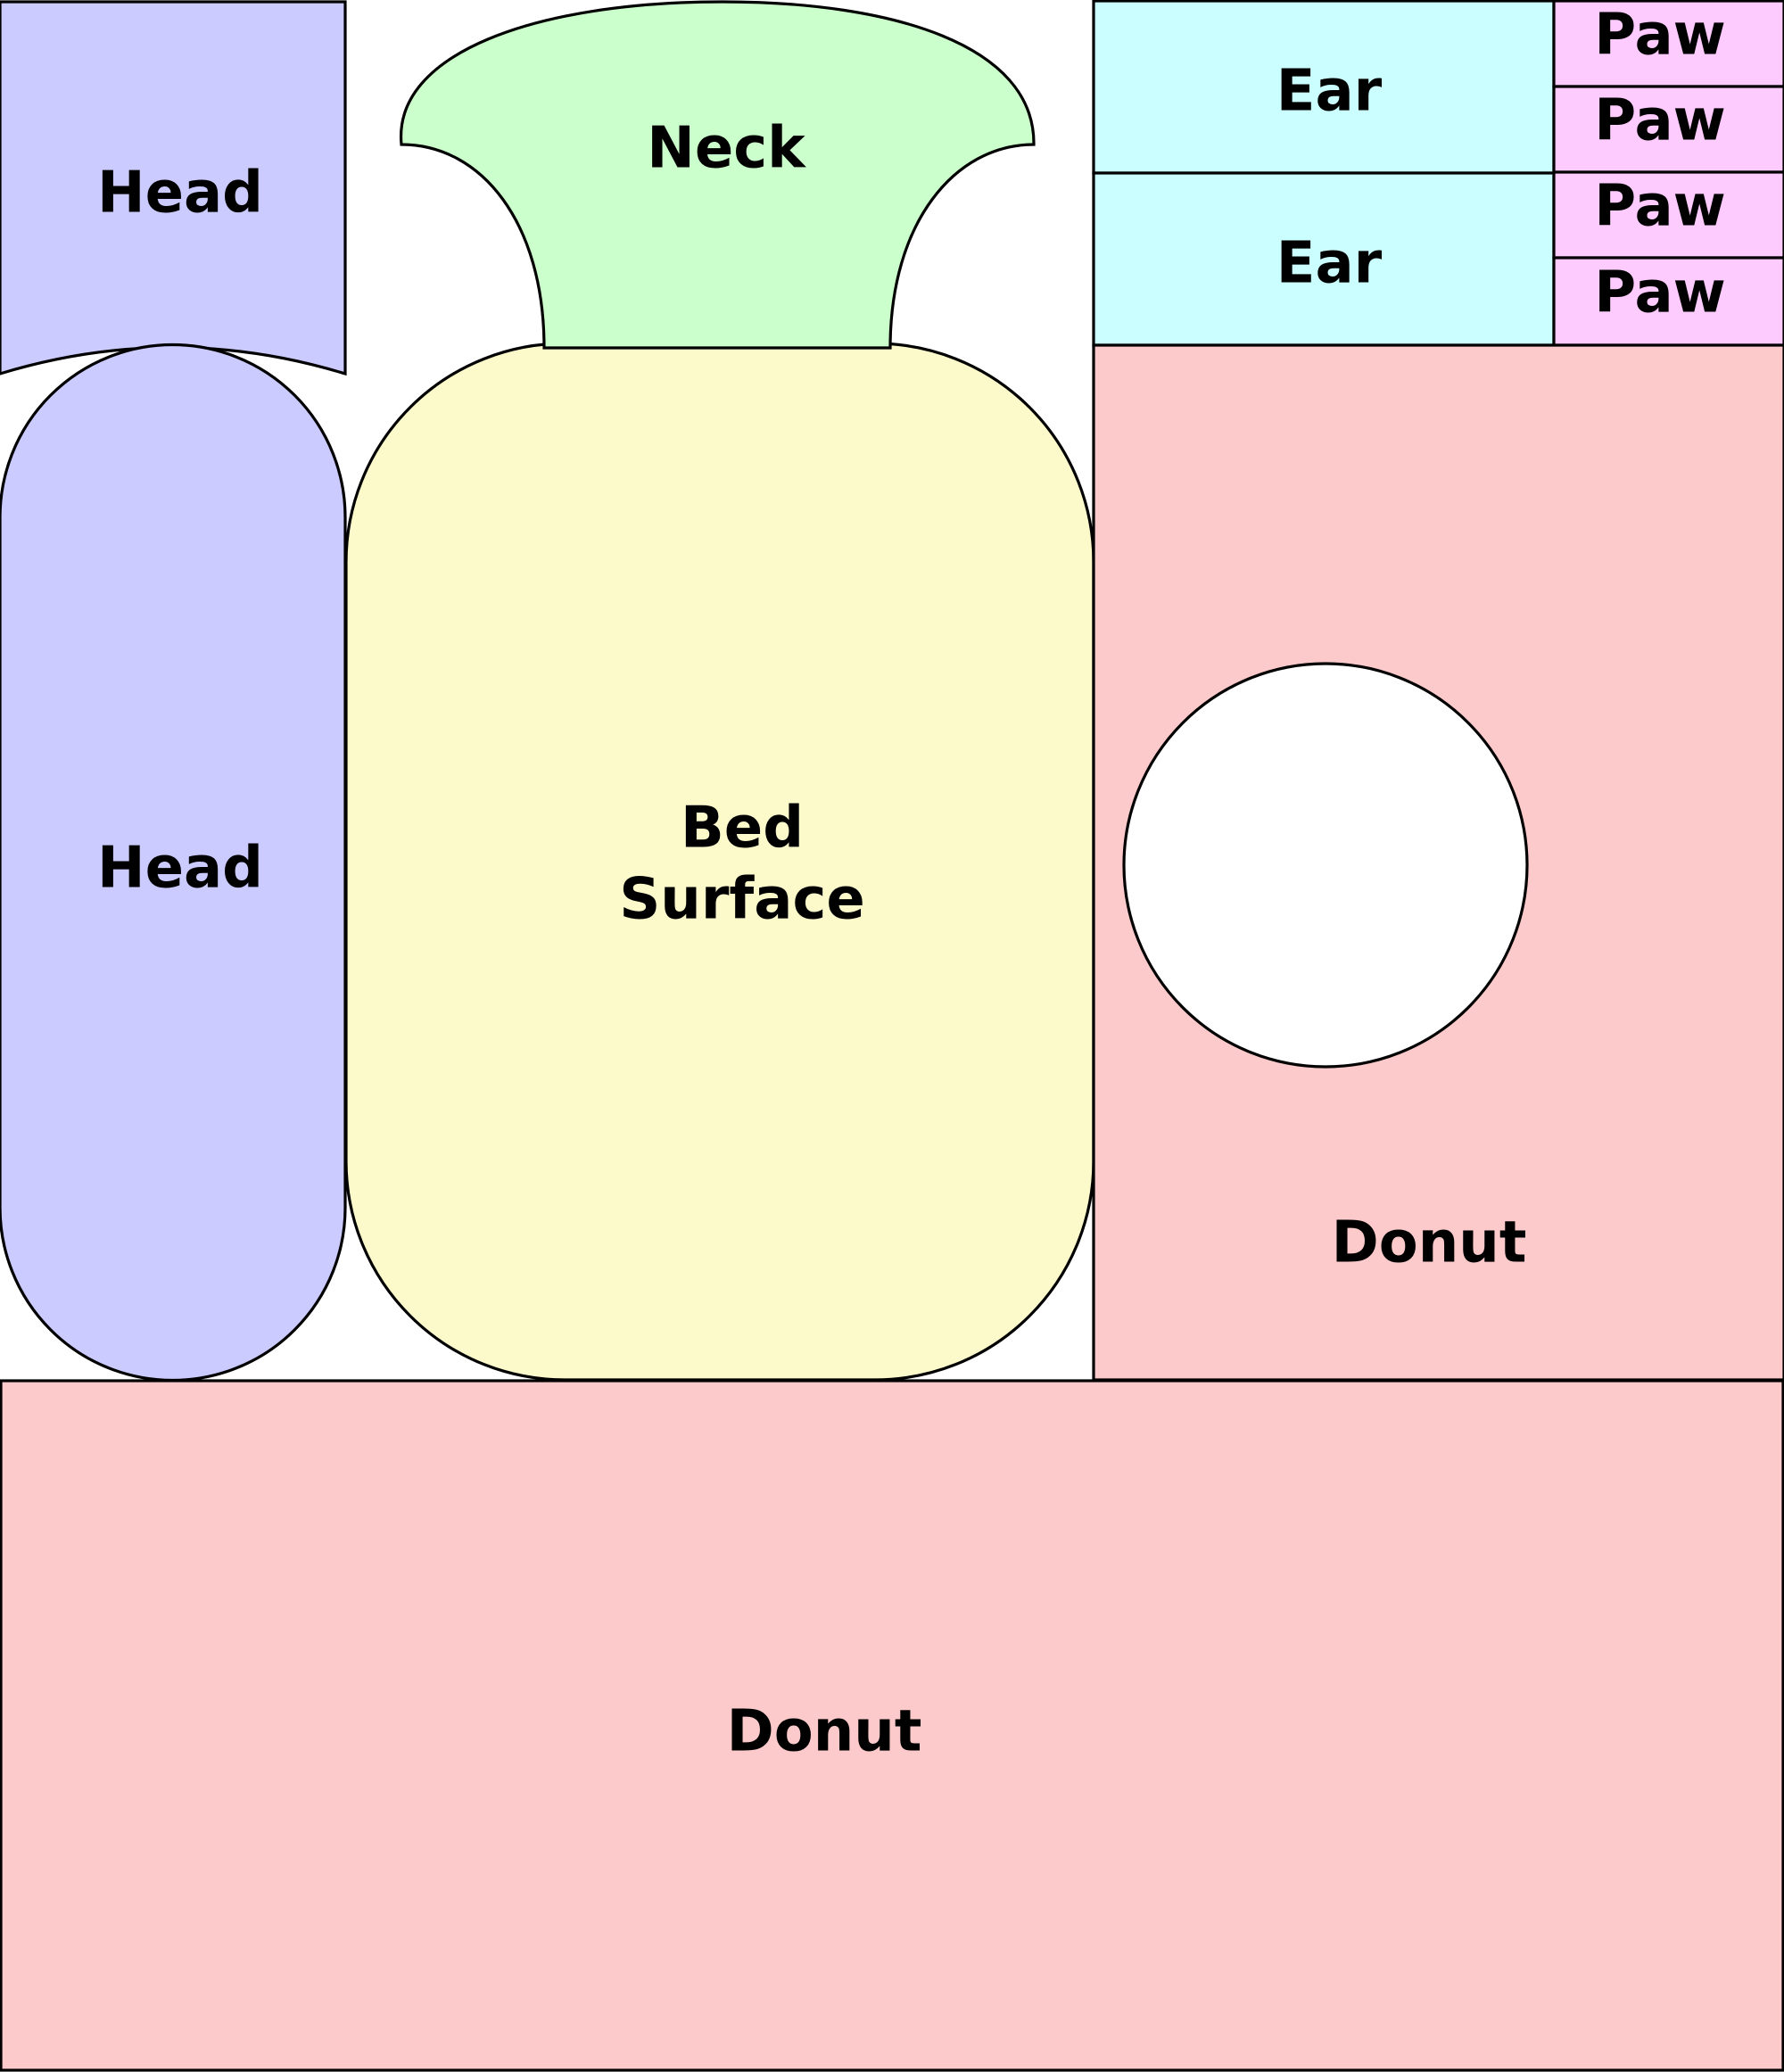  I want to click on neck-shape, so click(718, 175).